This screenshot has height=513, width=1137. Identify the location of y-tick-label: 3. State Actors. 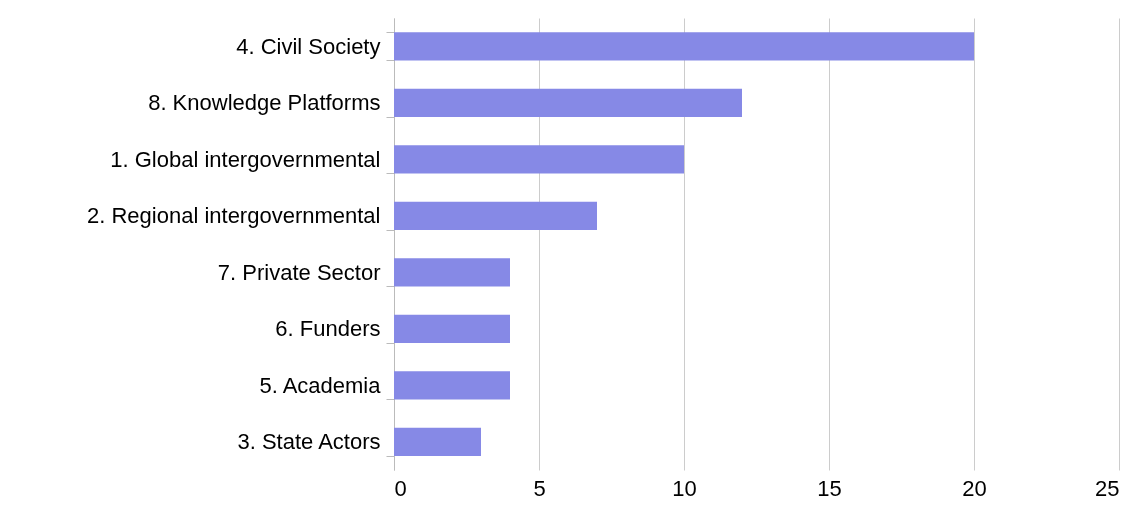
(309, 442).